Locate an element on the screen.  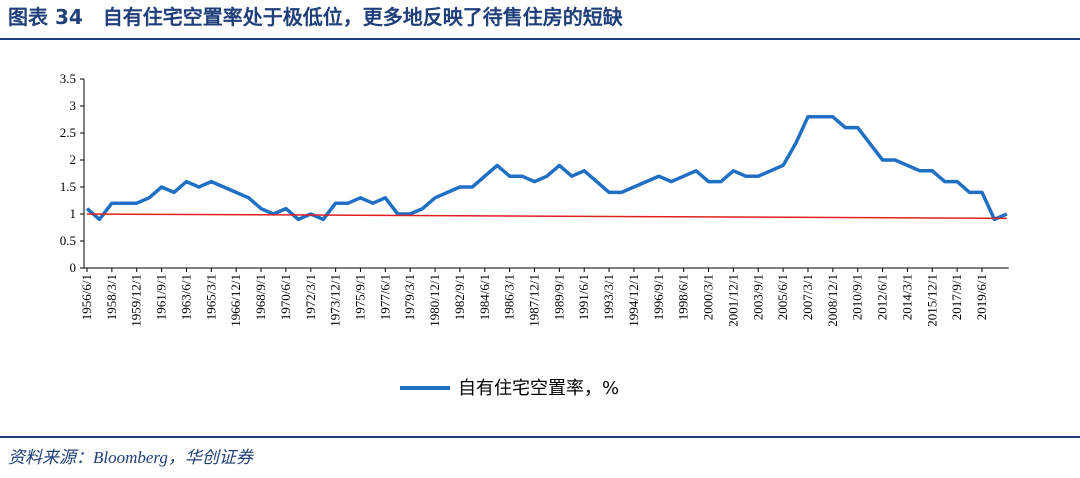
x-tick-label: 1972/3/1 is located at coordinates (310, 297).